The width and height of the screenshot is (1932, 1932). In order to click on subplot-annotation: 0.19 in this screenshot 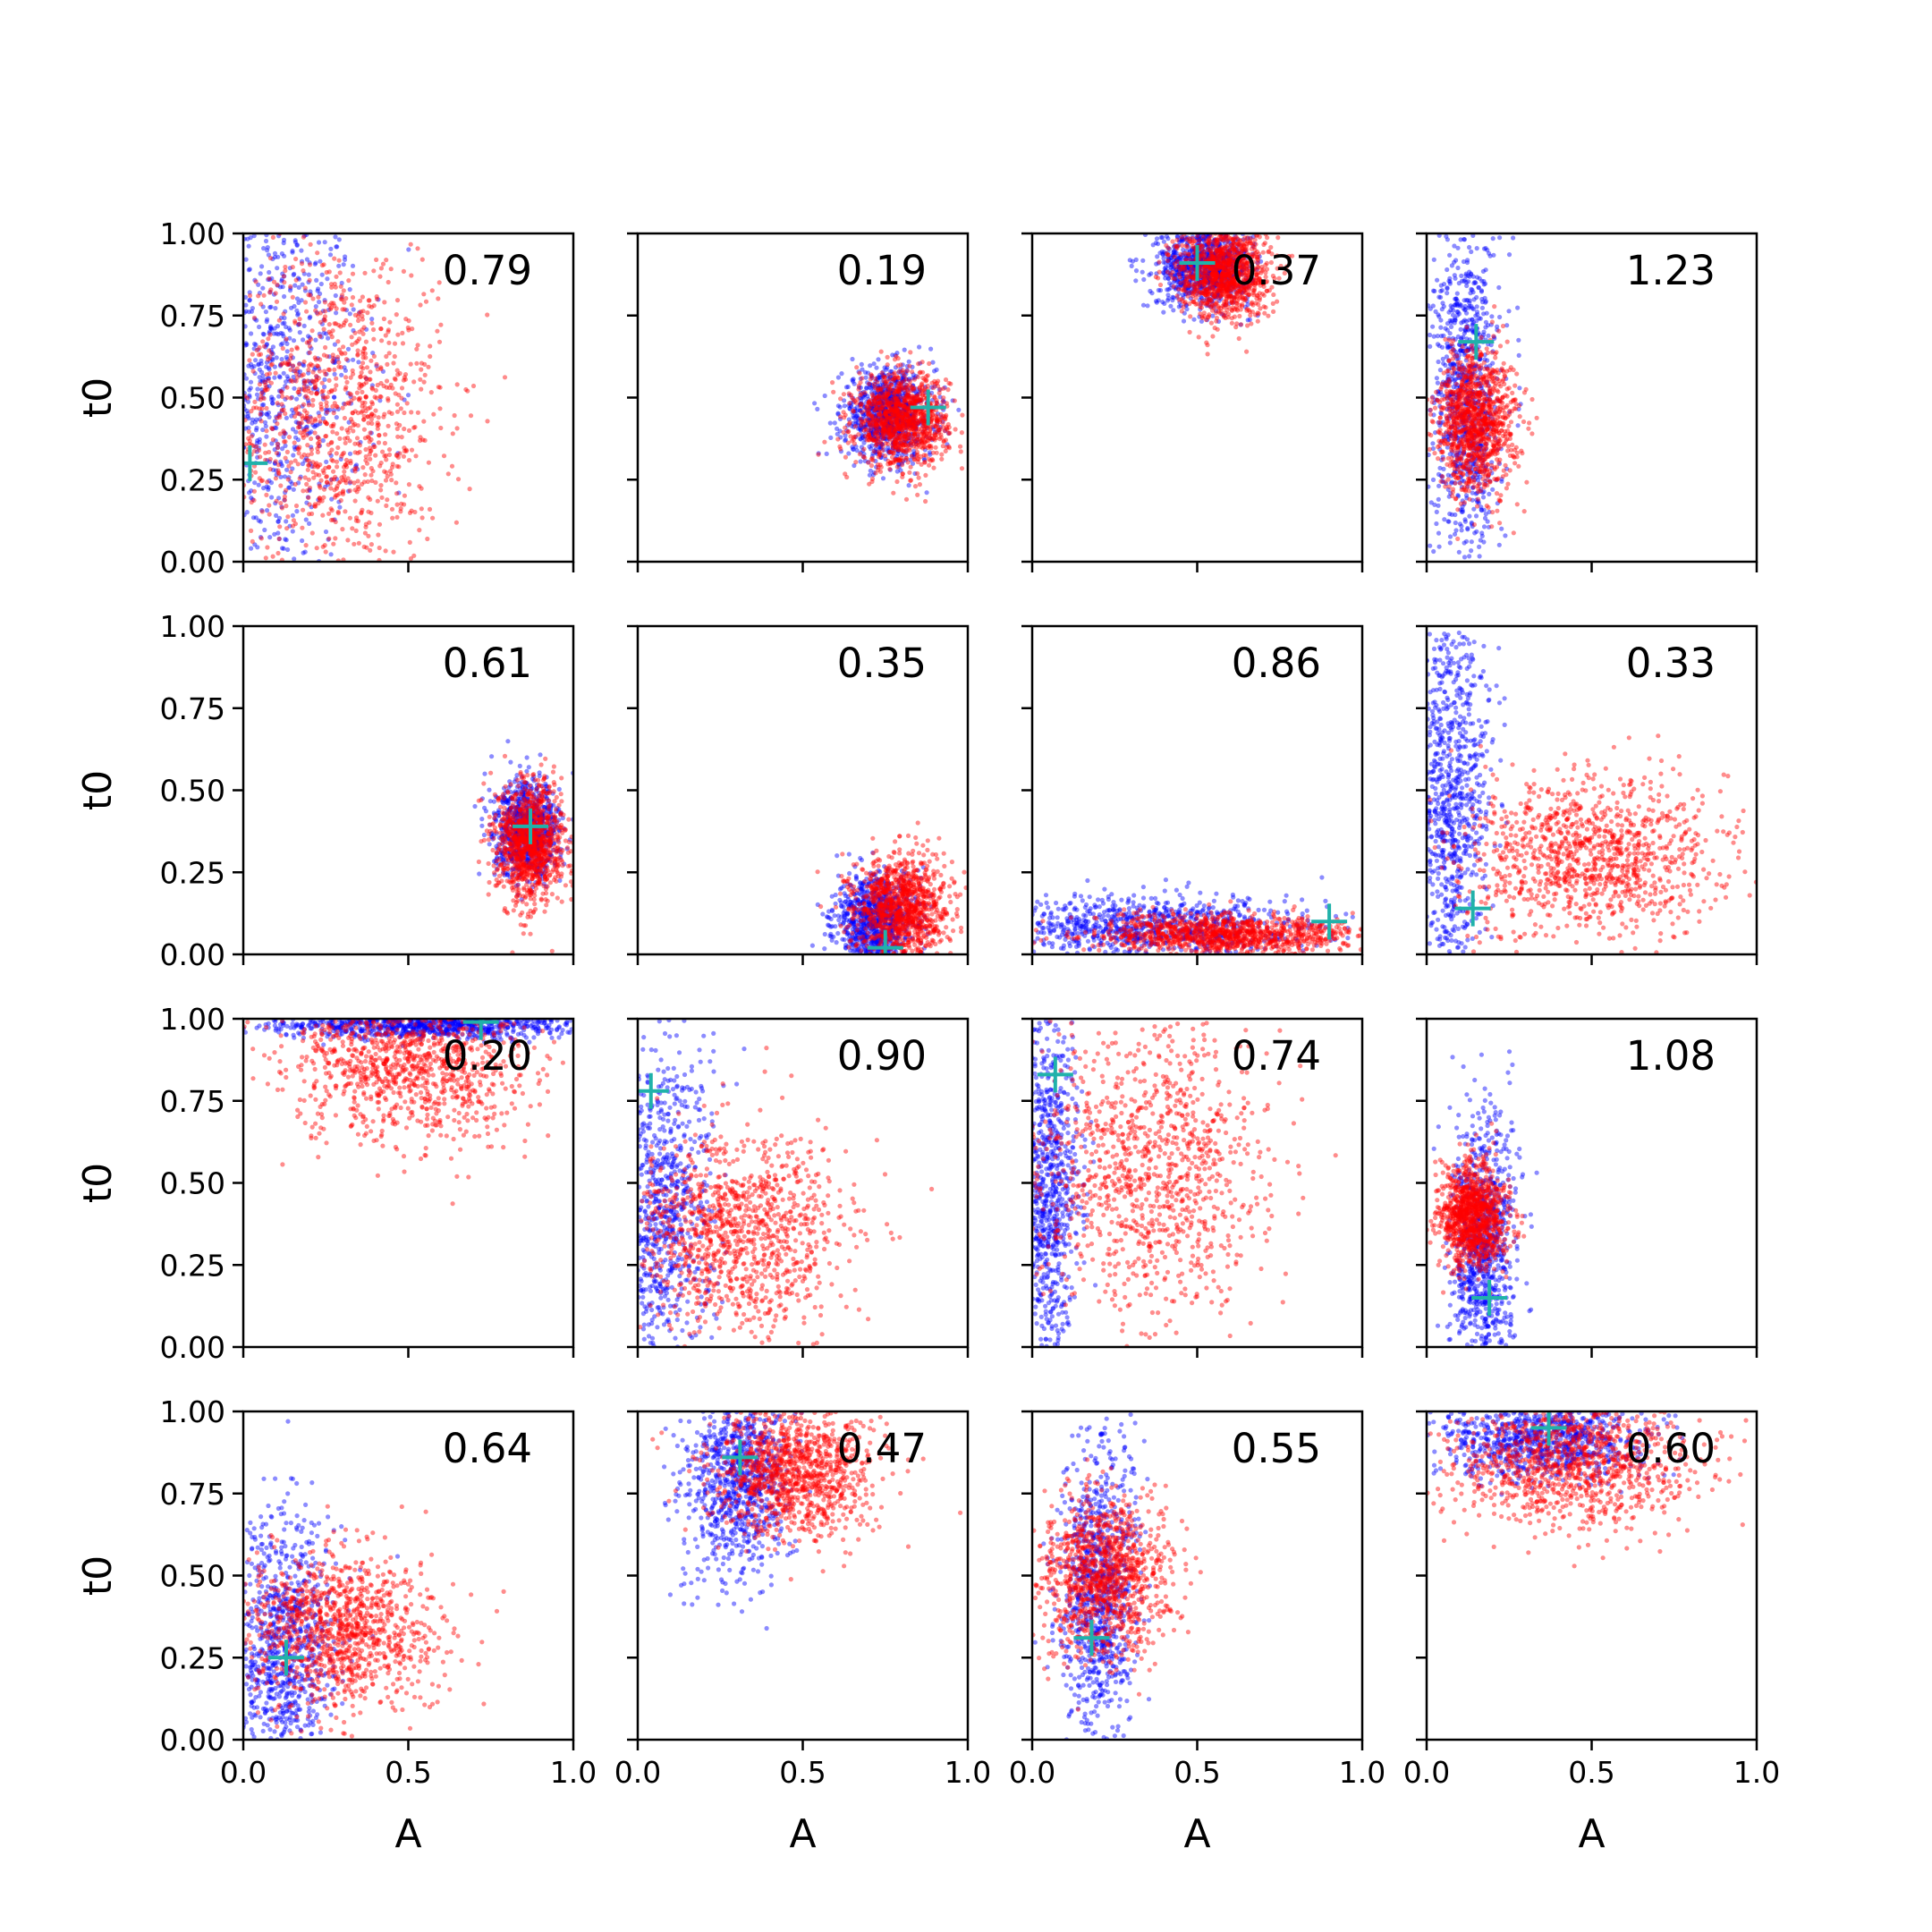, I will do `click(882, 270)`.